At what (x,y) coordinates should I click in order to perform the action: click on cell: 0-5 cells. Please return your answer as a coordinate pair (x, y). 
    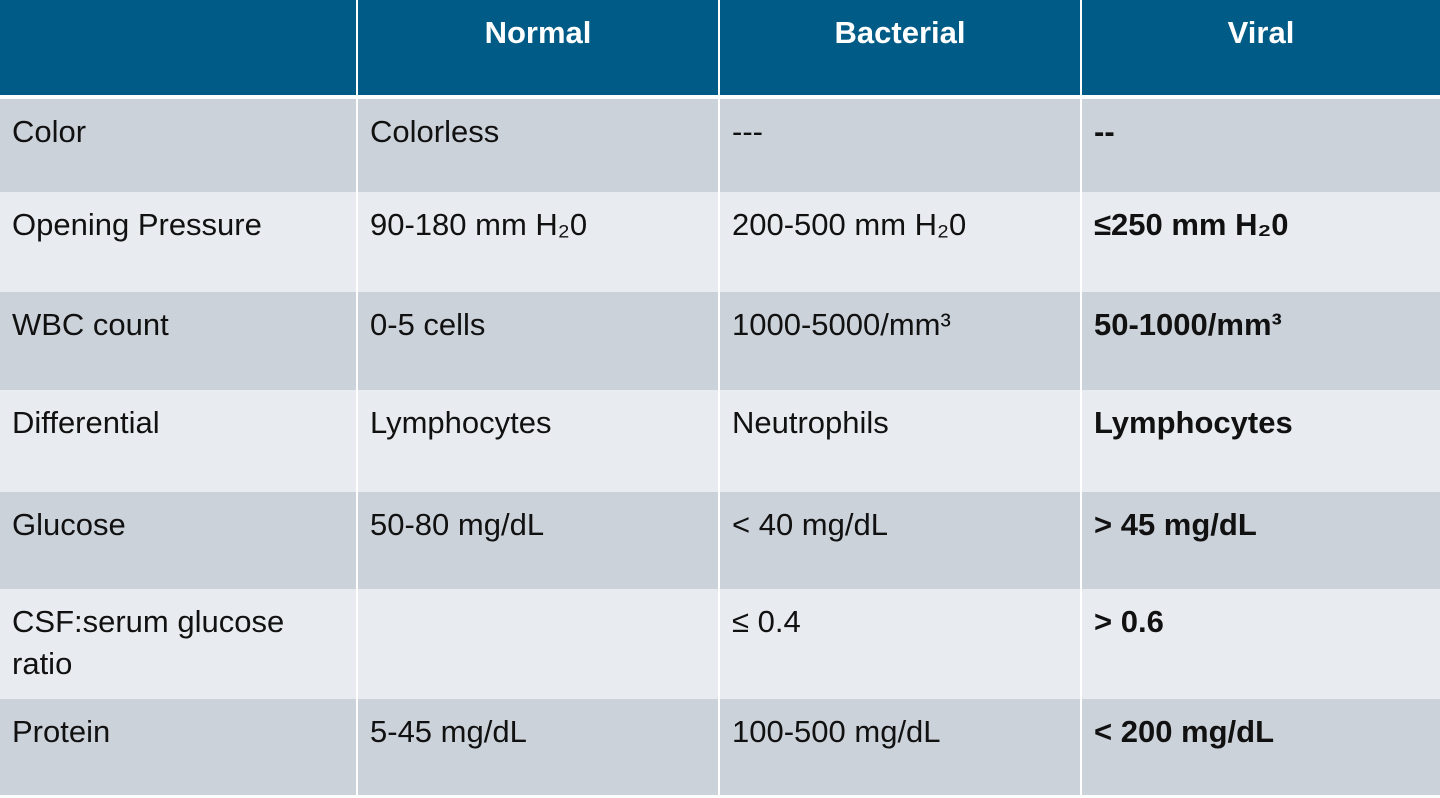
    Looking at the image, I should click on (537, 341).